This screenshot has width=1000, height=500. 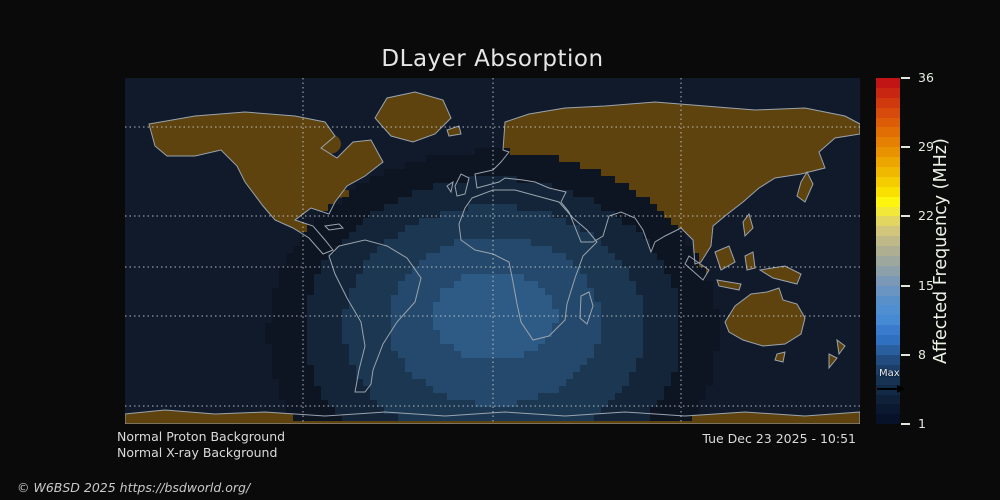 I want to click on hudson-bay, so click(x=329, y=144).